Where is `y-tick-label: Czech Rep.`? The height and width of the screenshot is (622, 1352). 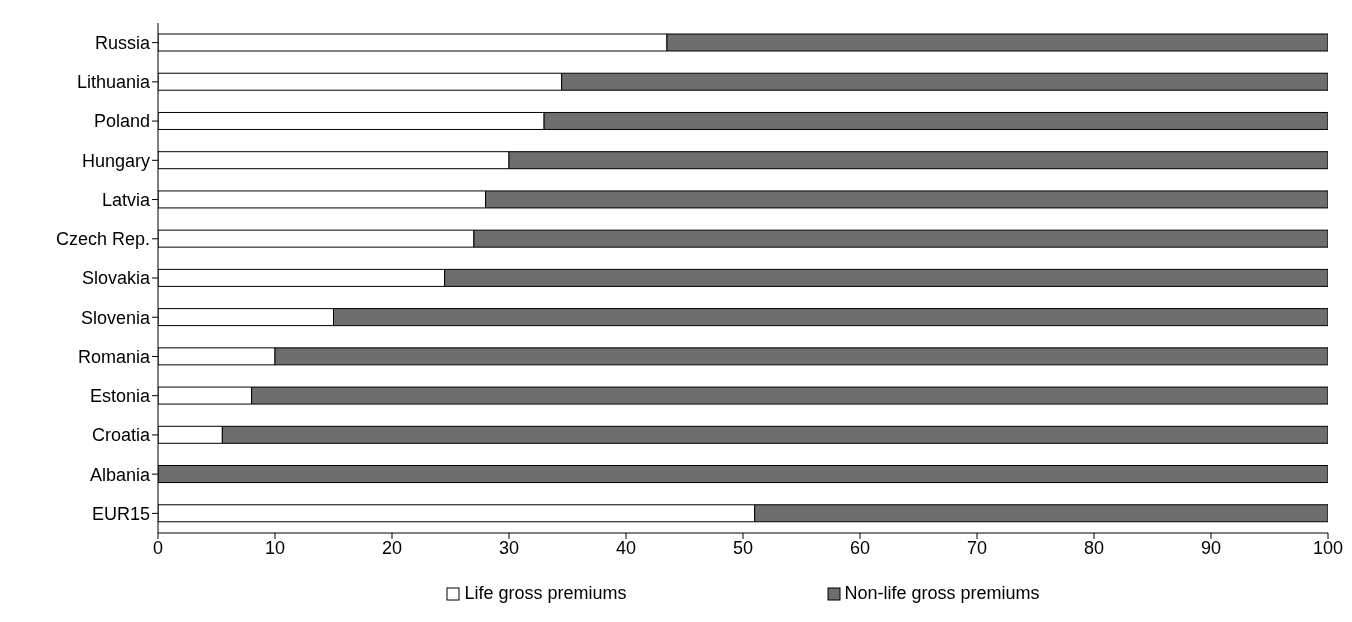 y-tick-label: Czech Rep. is located at coordinates (102, 239).